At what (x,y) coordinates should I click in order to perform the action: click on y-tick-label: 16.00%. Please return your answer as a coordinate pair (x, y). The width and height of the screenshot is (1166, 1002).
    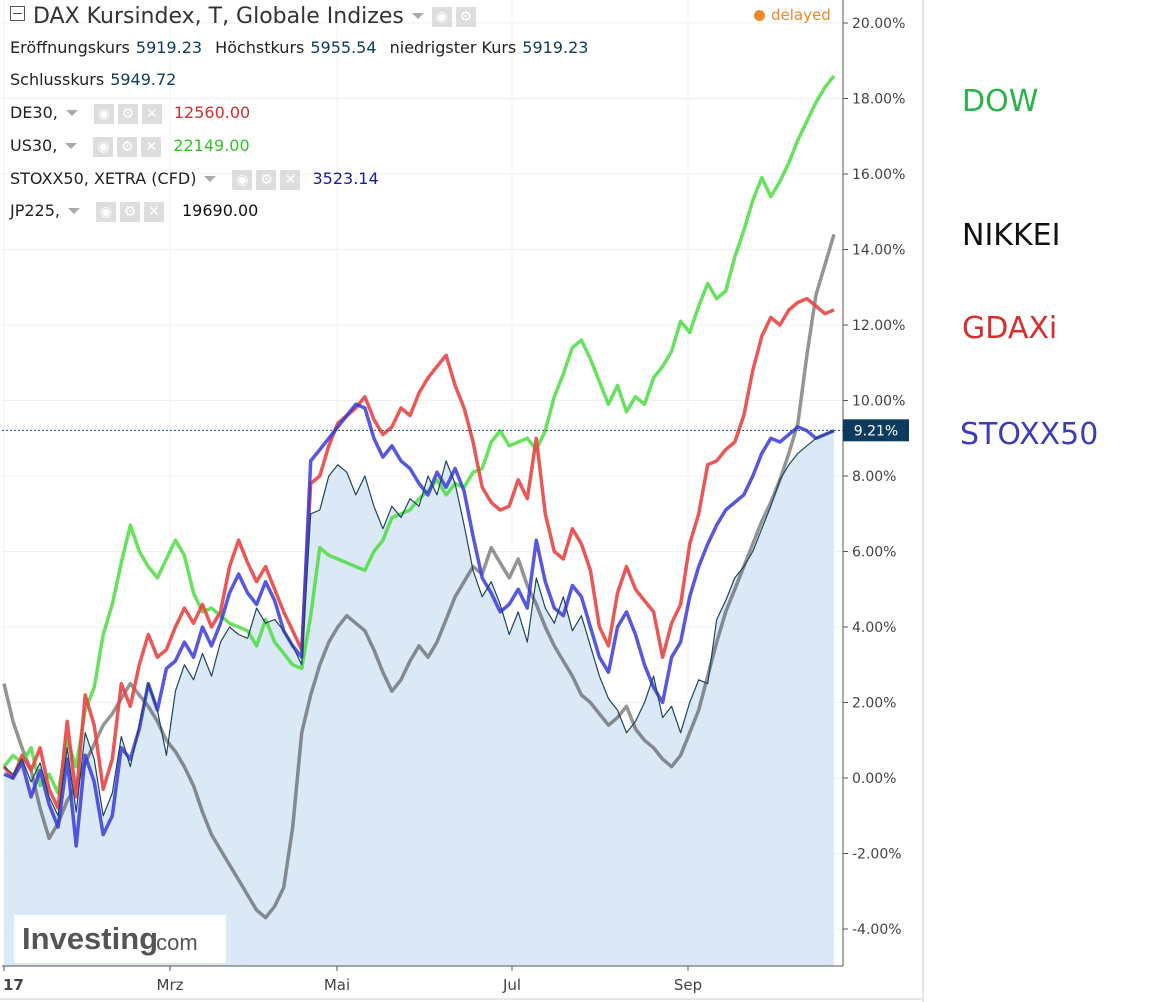
    Looking at the image, I should click on (878, 175).